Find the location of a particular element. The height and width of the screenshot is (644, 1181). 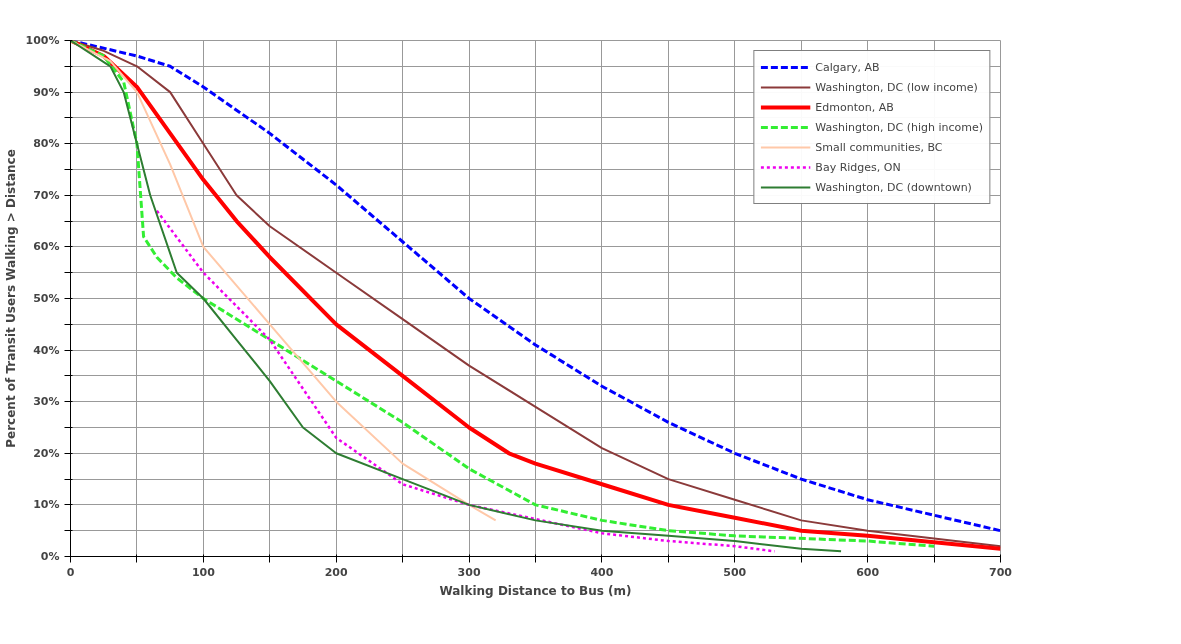

x-tick-label: 200 is located at coordinates (336, 572).